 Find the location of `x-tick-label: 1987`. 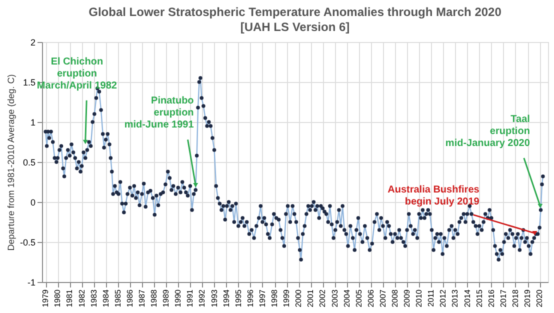

x-tick-label: 1987 is located at coordinates (141, 298).